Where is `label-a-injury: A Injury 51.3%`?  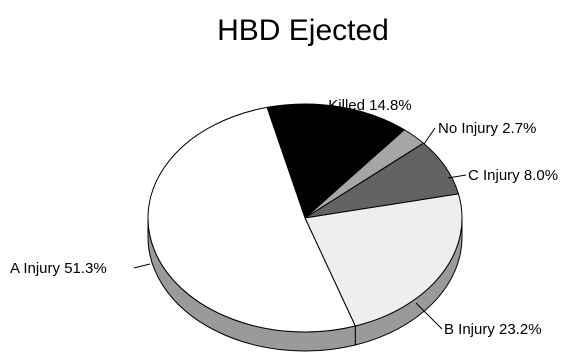
label-a-injury: A Injury 51.3% is located at coordinates (58, 268).